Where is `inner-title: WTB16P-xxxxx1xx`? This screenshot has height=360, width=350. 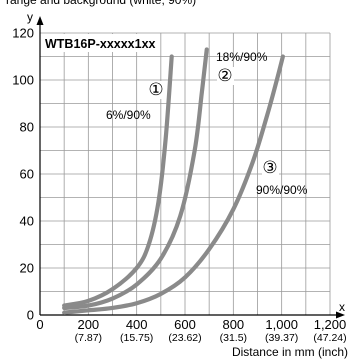 inner-title: WTB16P-xxxxx1xx is located at coordinates (100, 44).